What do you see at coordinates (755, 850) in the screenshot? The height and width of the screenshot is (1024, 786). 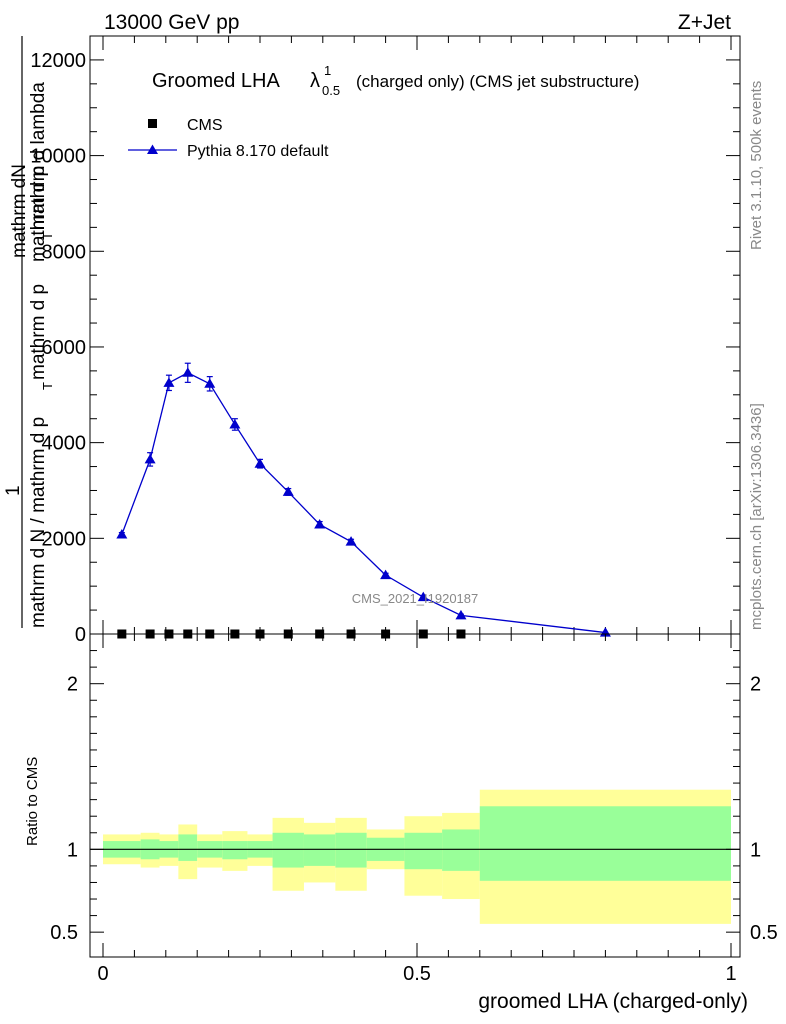 I see `ratio-ytick-label-right-1: 1` at bounding box center [755, 850].